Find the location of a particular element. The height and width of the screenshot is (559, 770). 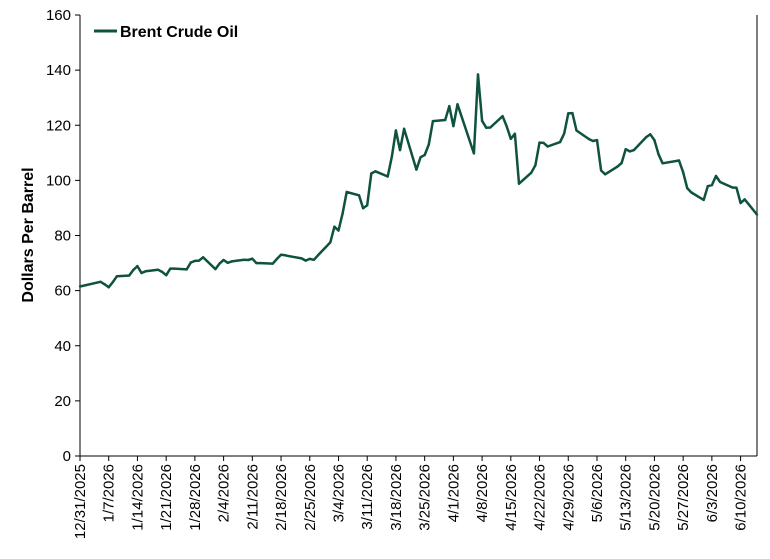

y-tick-label: 60 is located at coordinates (62, 291).